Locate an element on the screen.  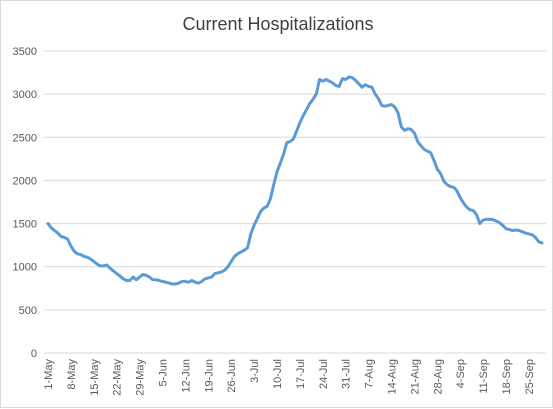
x-tick-label: 21-Aug is located at coordinates (415, 376).